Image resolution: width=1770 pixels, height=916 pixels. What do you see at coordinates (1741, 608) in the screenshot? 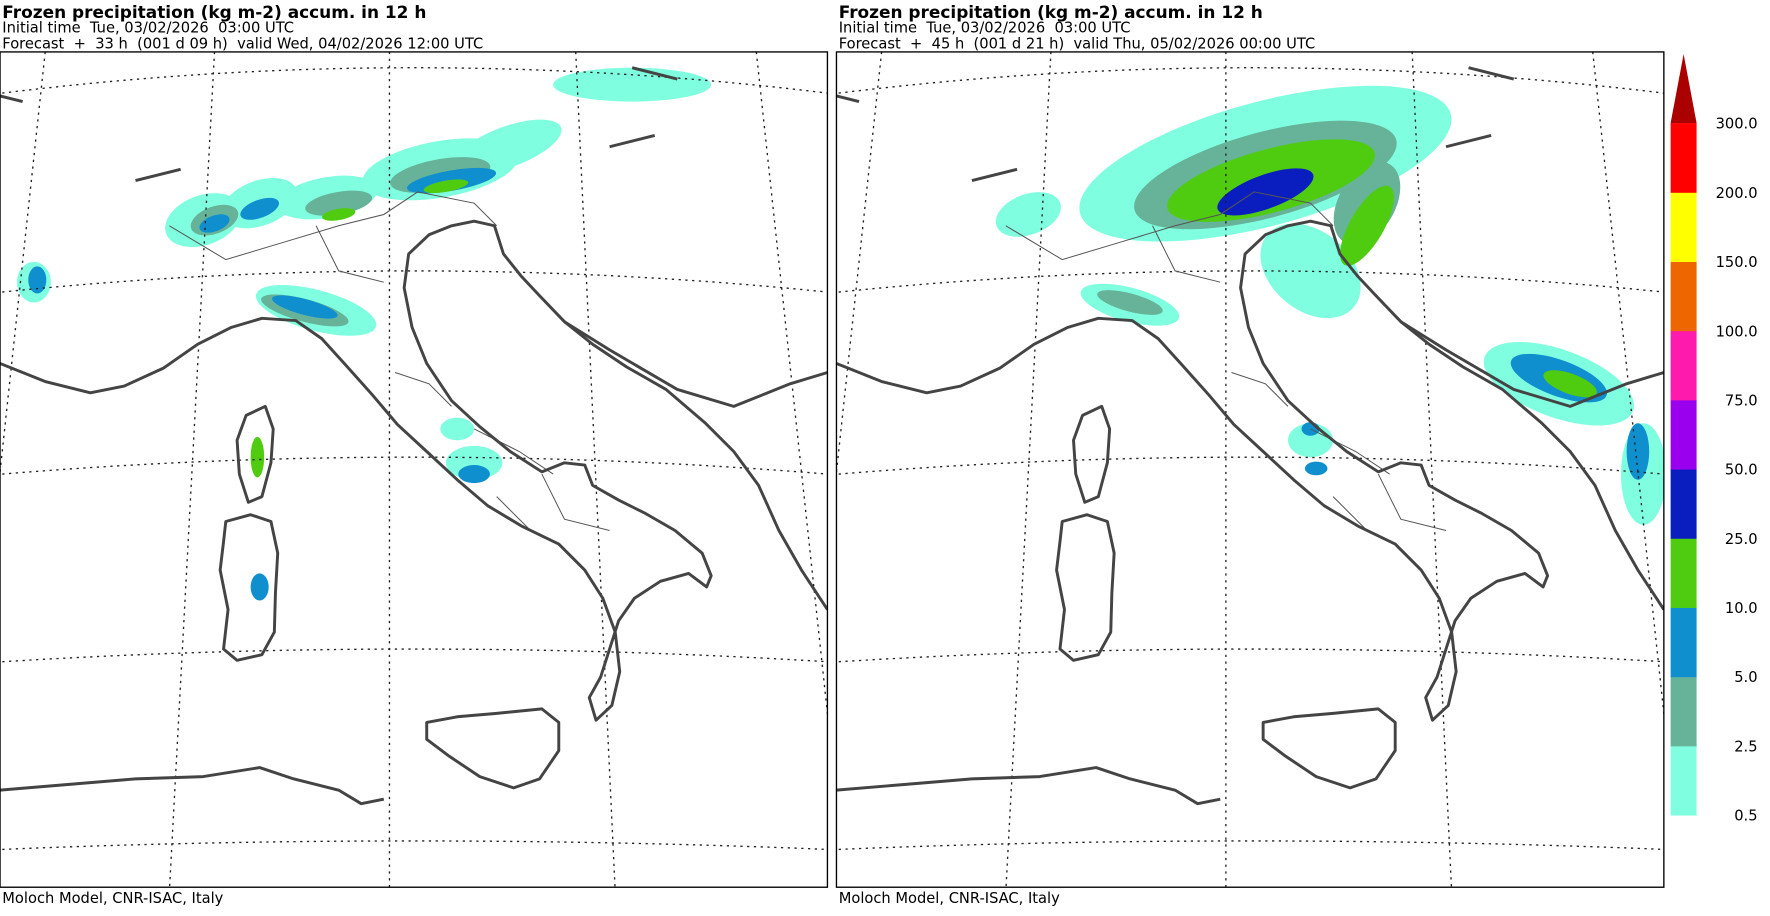
I see `colorbar-label: 10.0` at bounding box center [1741, 608].